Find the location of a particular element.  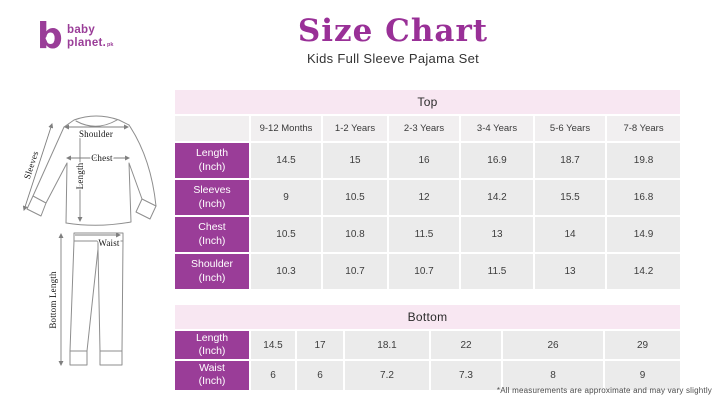

size-value: 18.1 is located at coordinates (387, 345).